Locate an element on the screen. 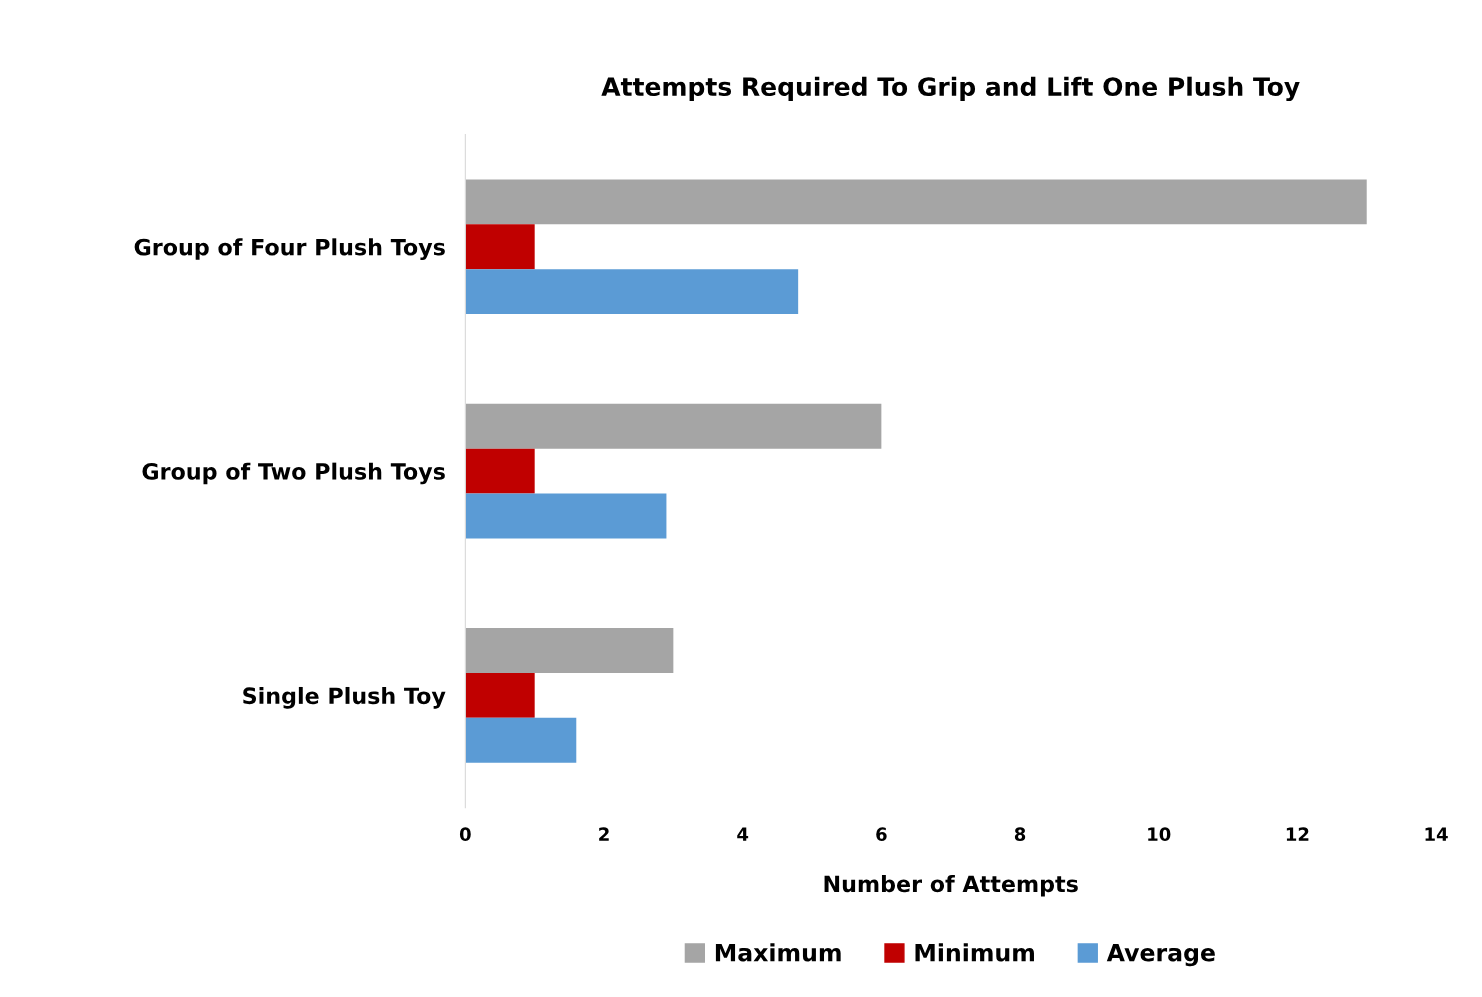 This screenshot has width=1482, height=997. legend-label: Minimum is located at coordinates (974, 952).